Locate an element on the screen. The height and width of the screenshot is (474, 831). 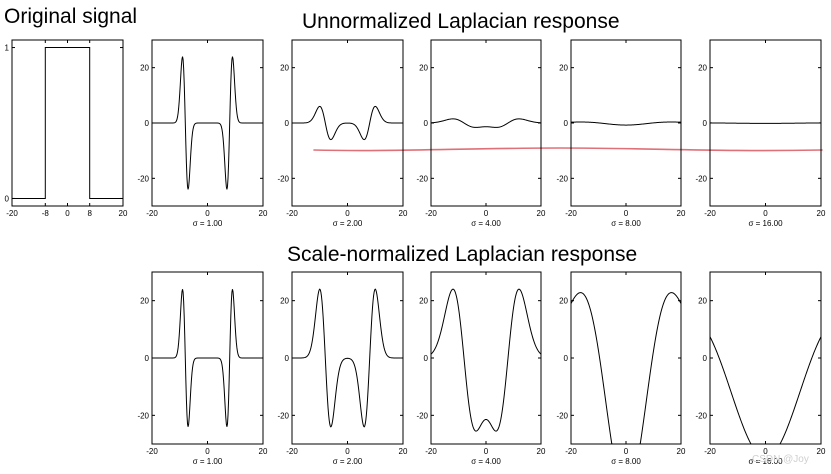
chart-norm-4: -20 0 20 -20 0 20 σ = 4.00 is located at coordinates (481, 368).